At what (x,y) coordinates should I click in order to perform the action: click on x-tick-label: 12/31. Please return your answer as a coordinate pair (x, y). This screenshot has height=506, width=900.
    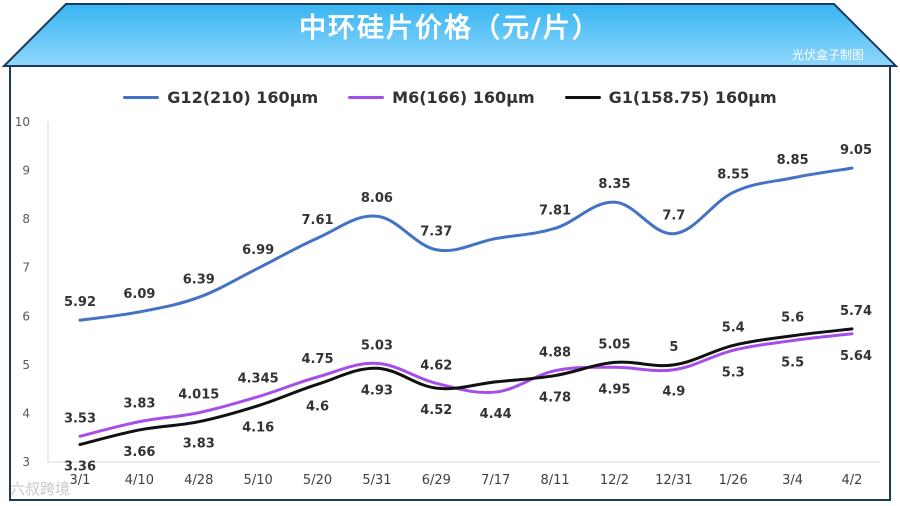
    Looking at the image, I should click on (673, 480).